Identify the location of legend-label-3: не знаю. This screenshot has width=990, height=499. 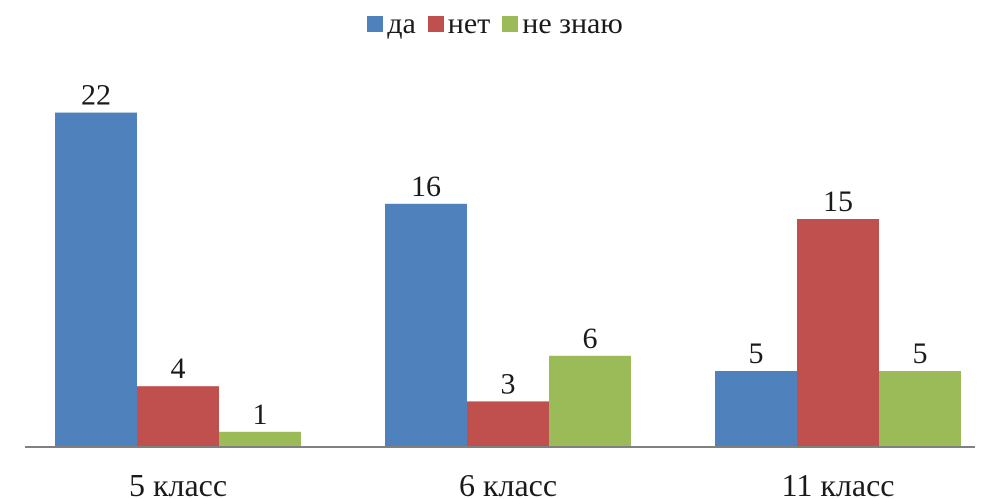
(572, 23).